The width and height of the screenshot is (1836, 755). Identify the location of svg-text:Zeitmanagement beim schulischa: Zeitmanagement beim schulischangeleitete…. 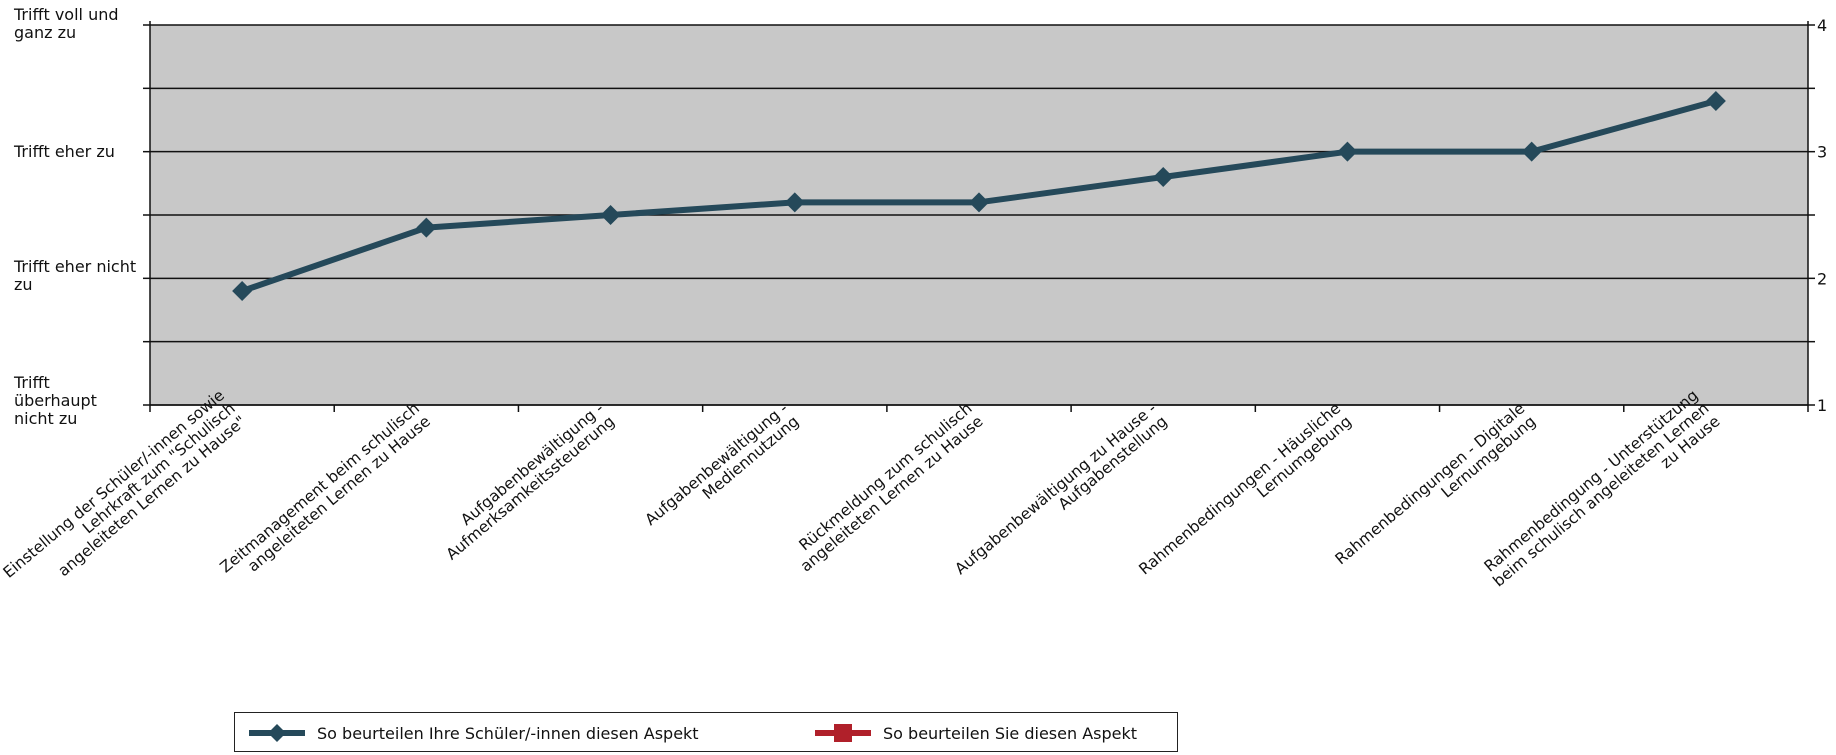
(325, 494).